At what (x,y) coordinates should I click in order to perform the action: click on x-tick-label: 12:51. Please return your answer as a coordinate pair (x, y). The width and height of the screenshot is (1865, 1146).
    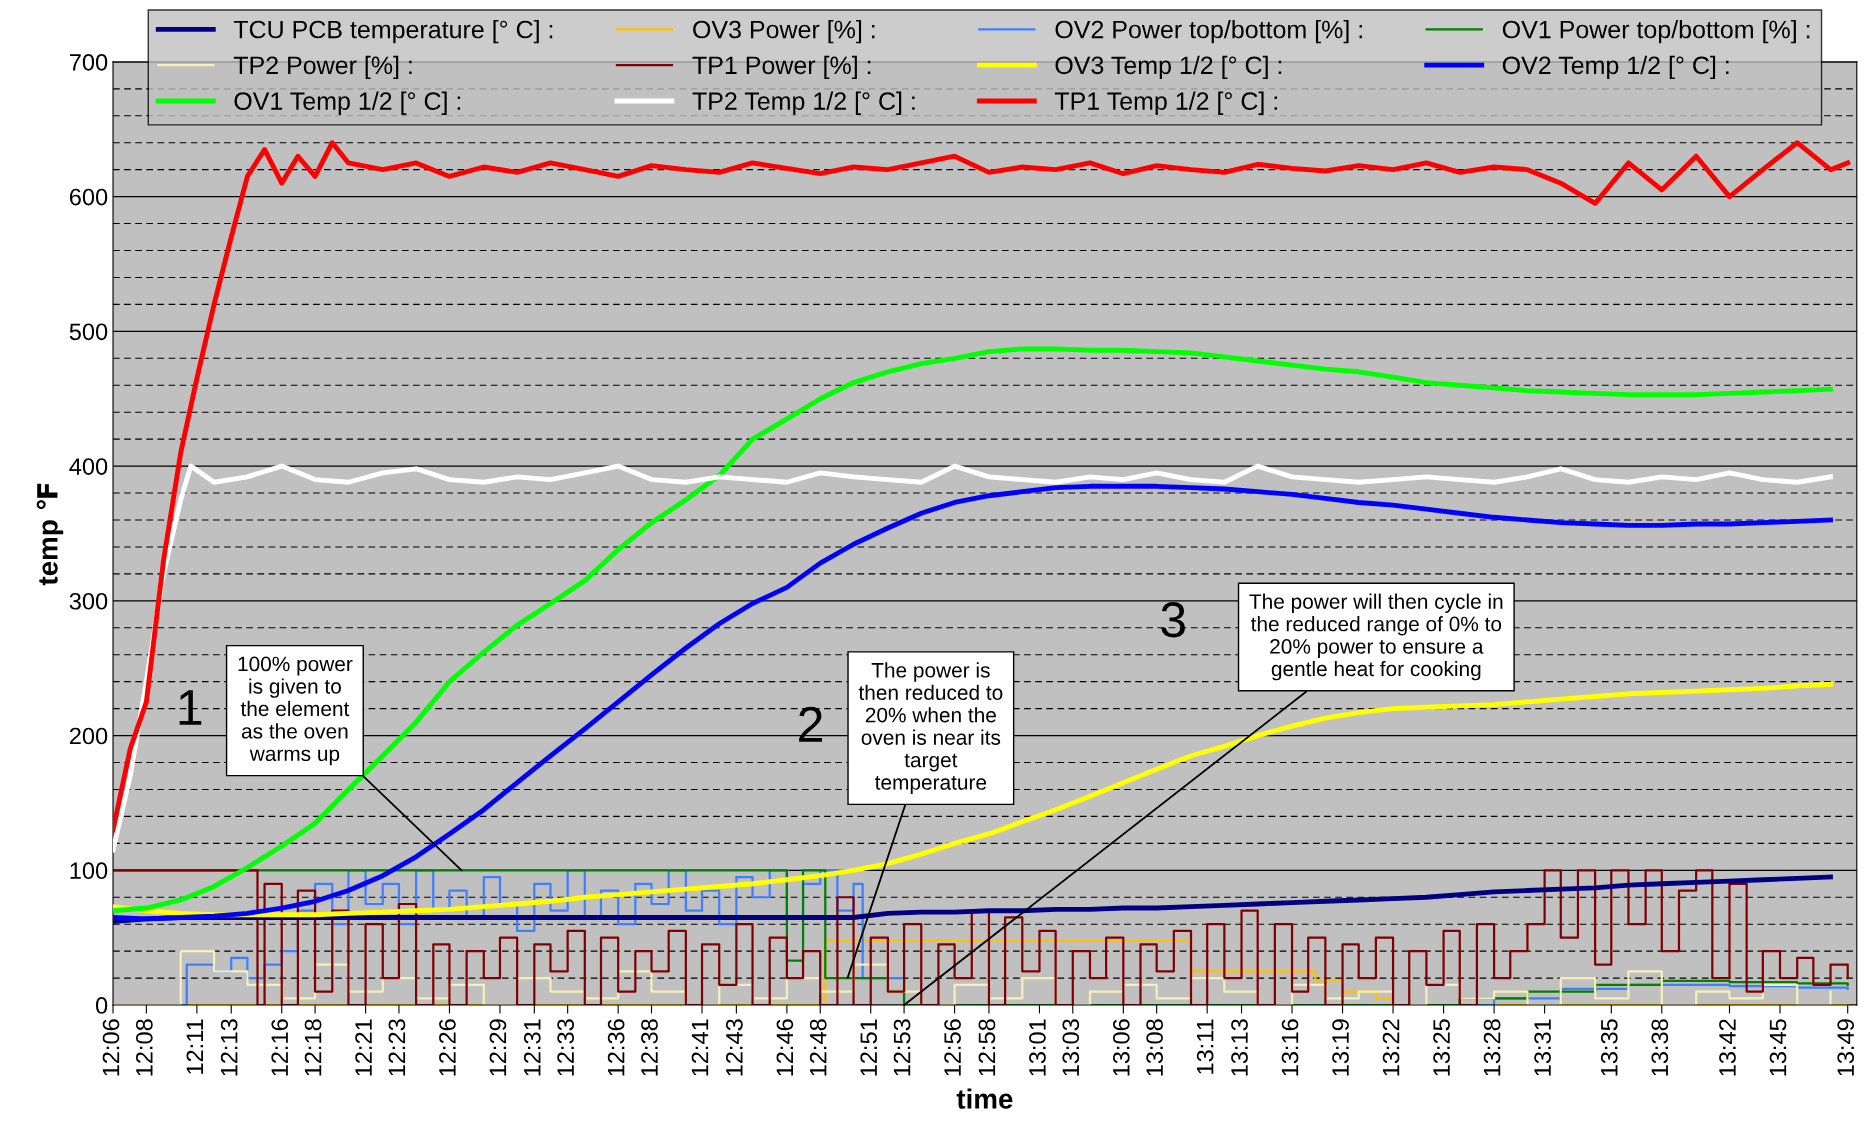
    Looking at the image, I should click on (869, 1047).